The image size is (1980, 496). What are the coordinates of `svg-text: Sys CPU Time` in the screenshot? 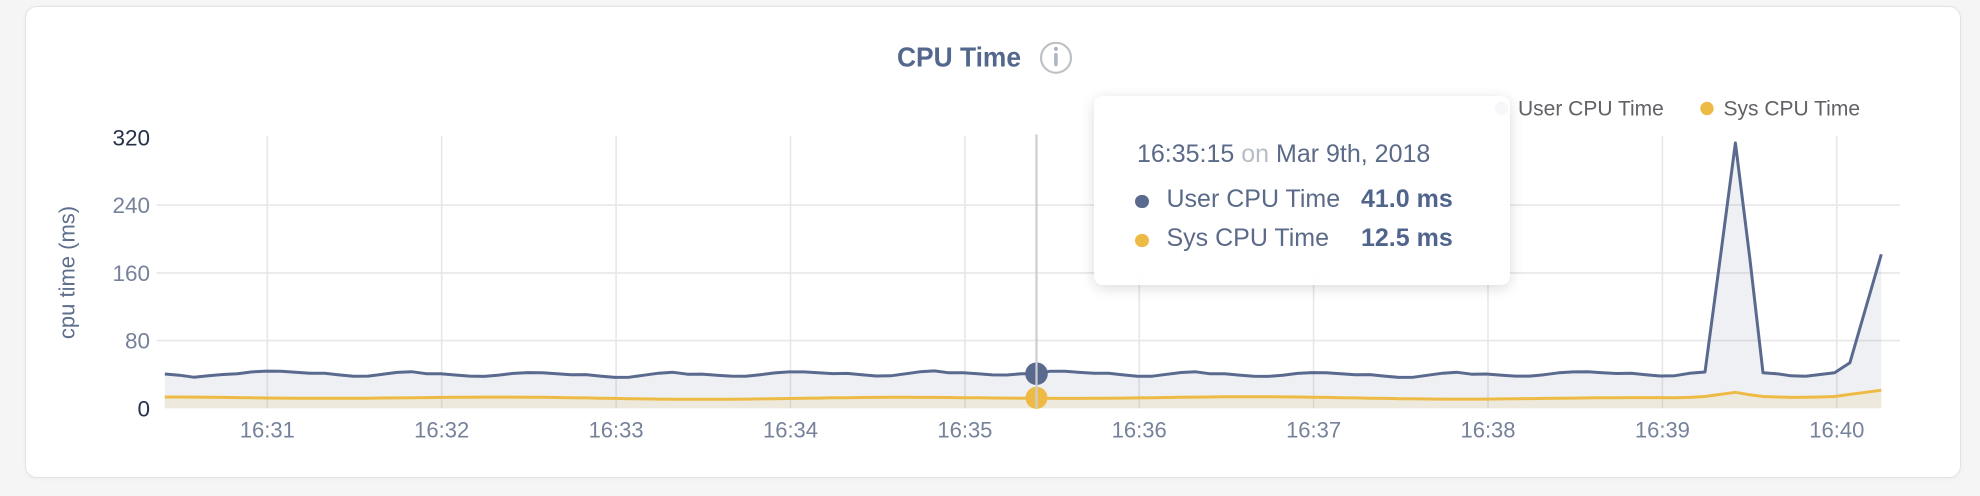 It's located at (1792, 109).